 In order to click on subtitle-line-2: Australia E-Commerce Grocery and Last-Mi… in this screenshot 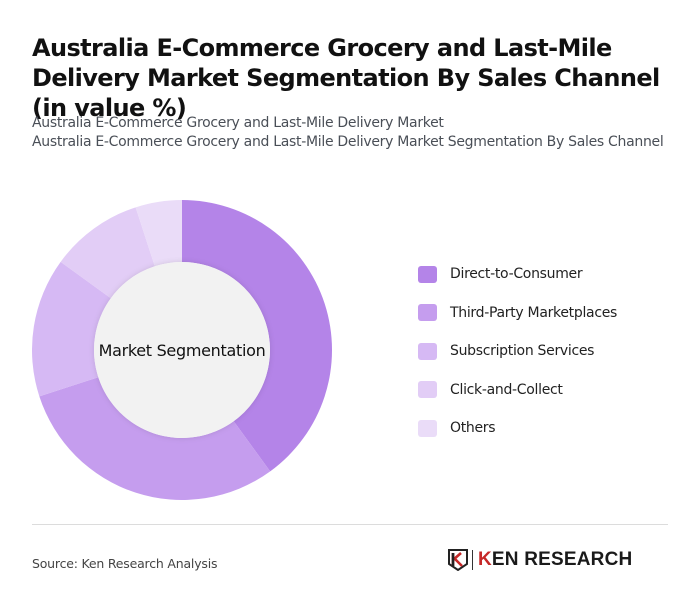, I will do `click(348, 142)`.